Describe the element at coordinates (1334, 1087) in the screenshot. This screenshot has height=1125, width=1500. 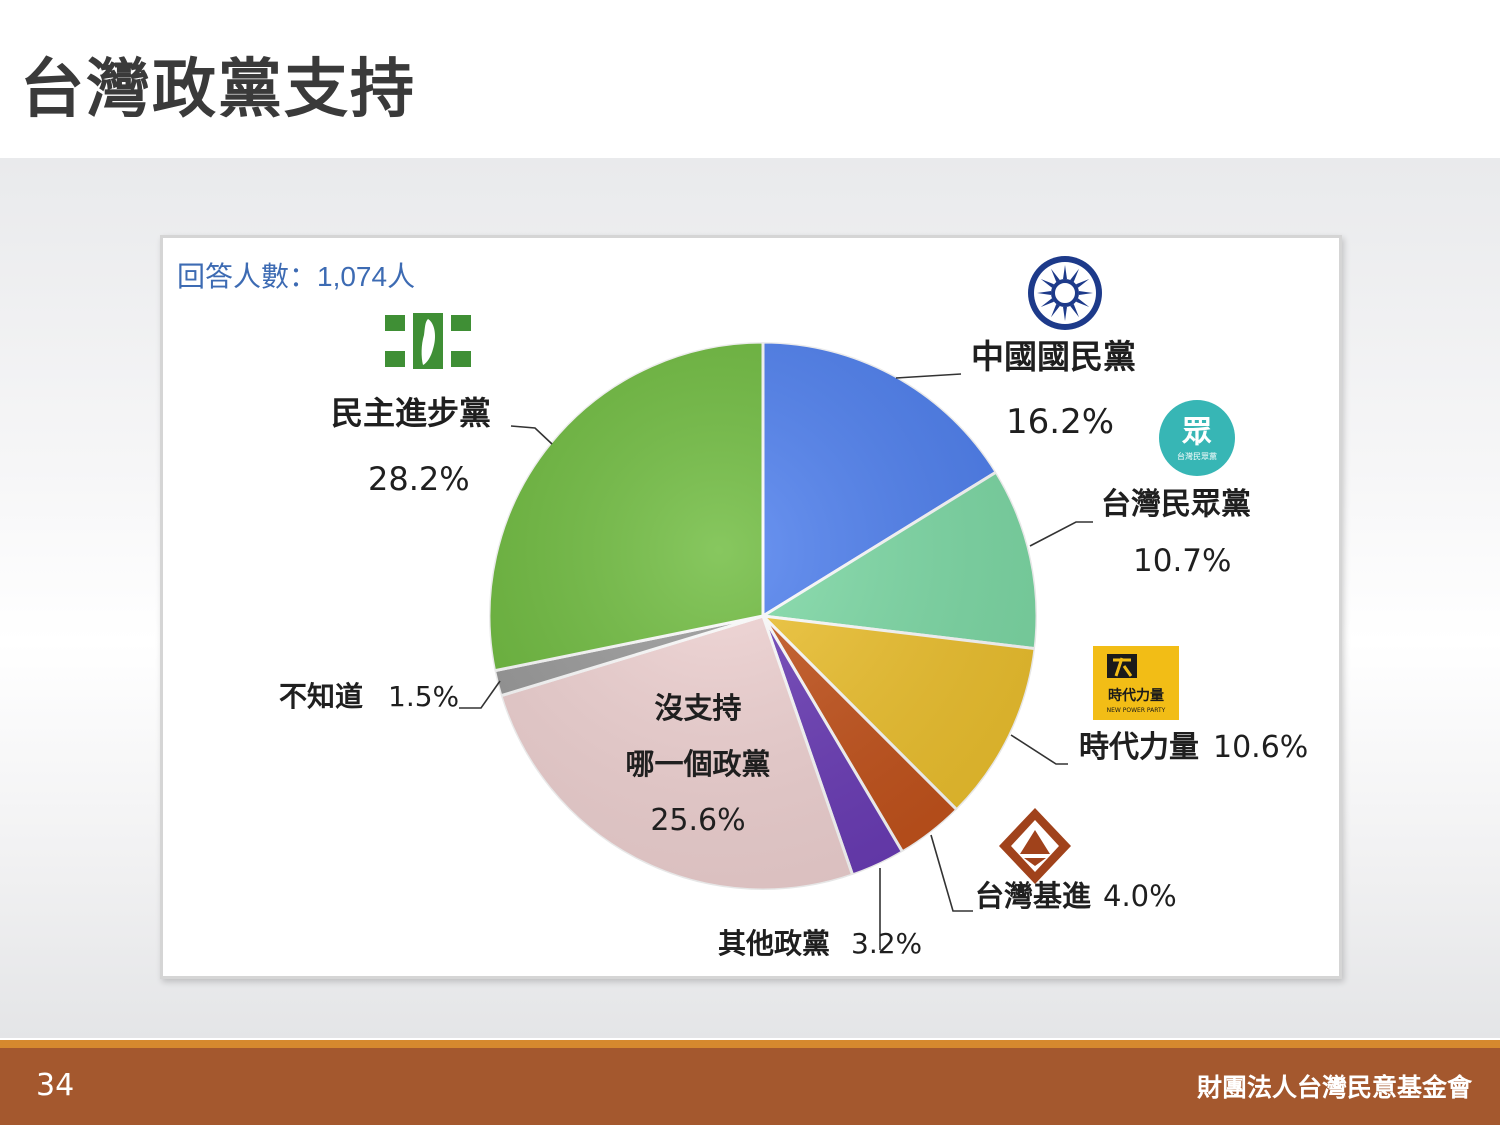
I see `organization-name: 財團法人台灣民意基金會` at that location.